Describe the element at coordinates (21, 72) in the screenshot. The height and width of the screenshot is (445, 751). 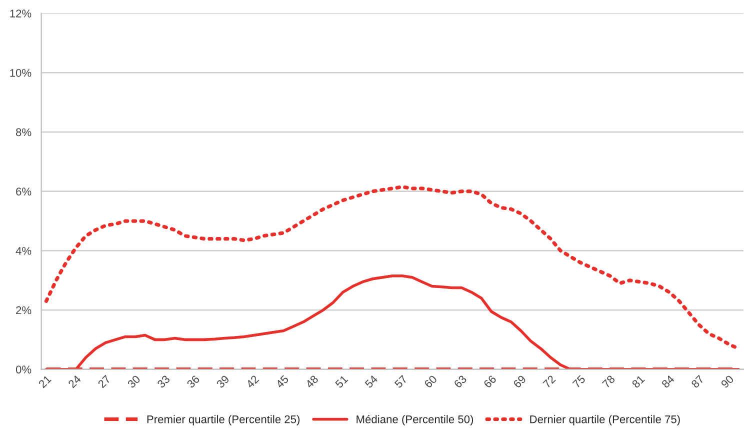
I see `y-tick-label: 10%` at that location.